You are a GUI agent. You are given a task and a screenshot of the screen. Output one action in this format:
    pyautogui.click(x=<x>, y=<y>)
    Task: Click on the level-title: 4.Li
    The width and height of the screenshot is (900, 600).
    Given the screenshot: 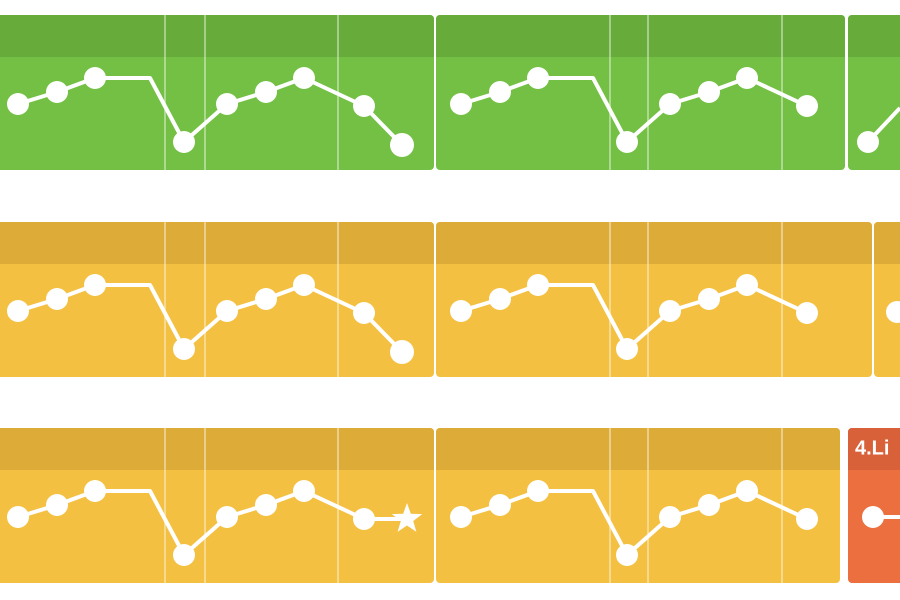 What is the action you would take?
    pyautogui.click(x=872, y=448)
    